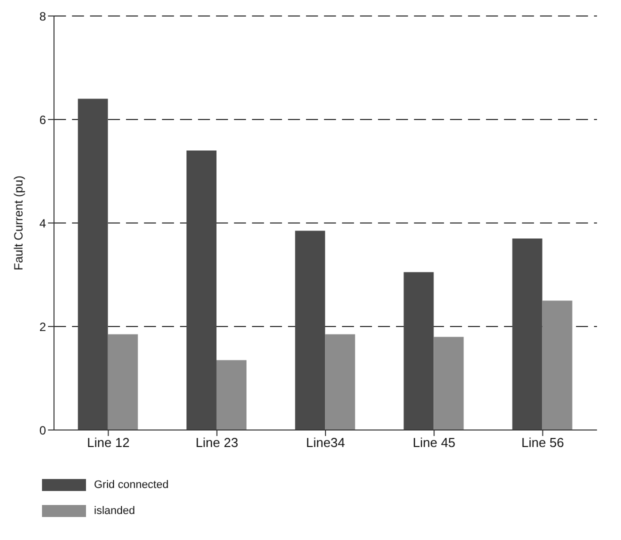  I want to click on y-tick-label: 4, so click(42, 223).